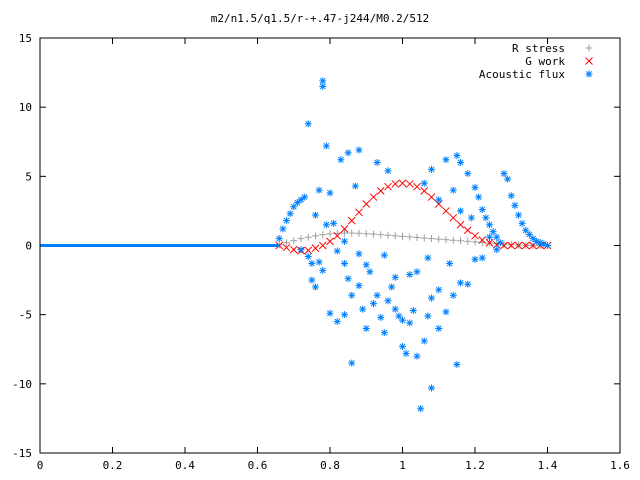 The width and height of the screenshot is (640, 480). I want to click on x-tick-label: 1.2, so click(475, 465).